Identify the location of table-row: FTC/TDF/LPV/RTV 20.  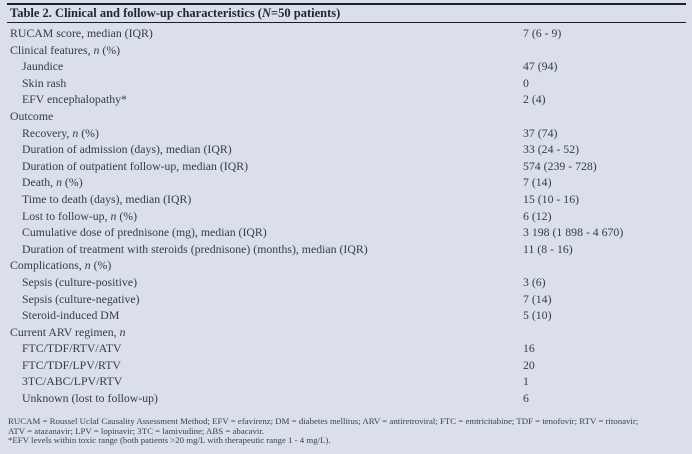
(346, 365).